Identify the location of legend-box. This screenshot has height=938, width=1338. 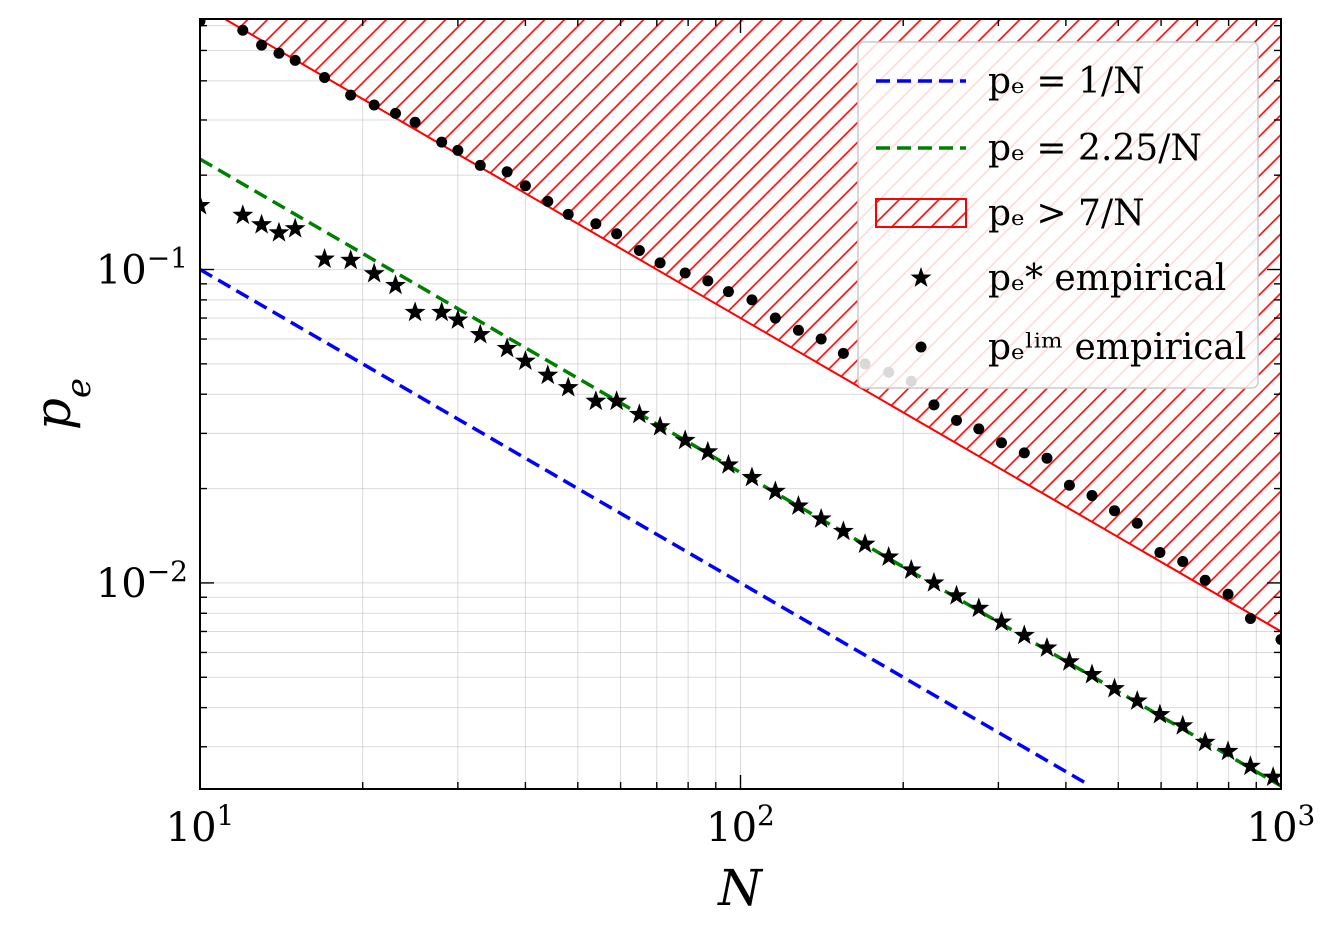
(1058, 215).